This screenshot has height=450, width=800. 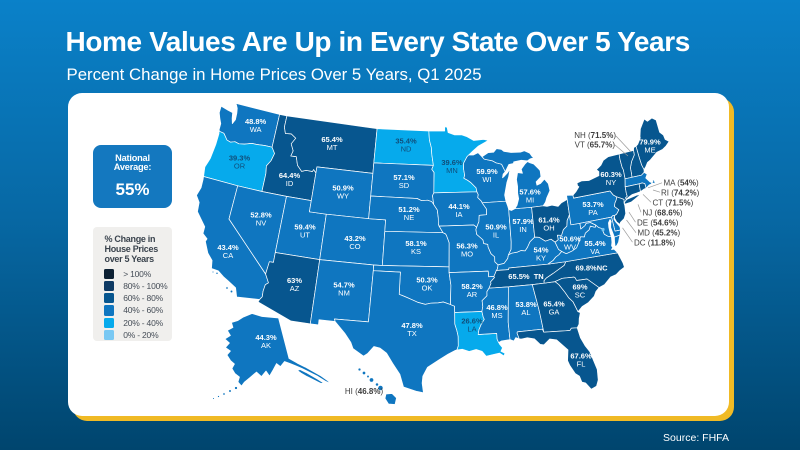 What do you see at coordinates (240, 166) in the screenshot?
I see `svg-text: OR` at bounding box center [240, 166].